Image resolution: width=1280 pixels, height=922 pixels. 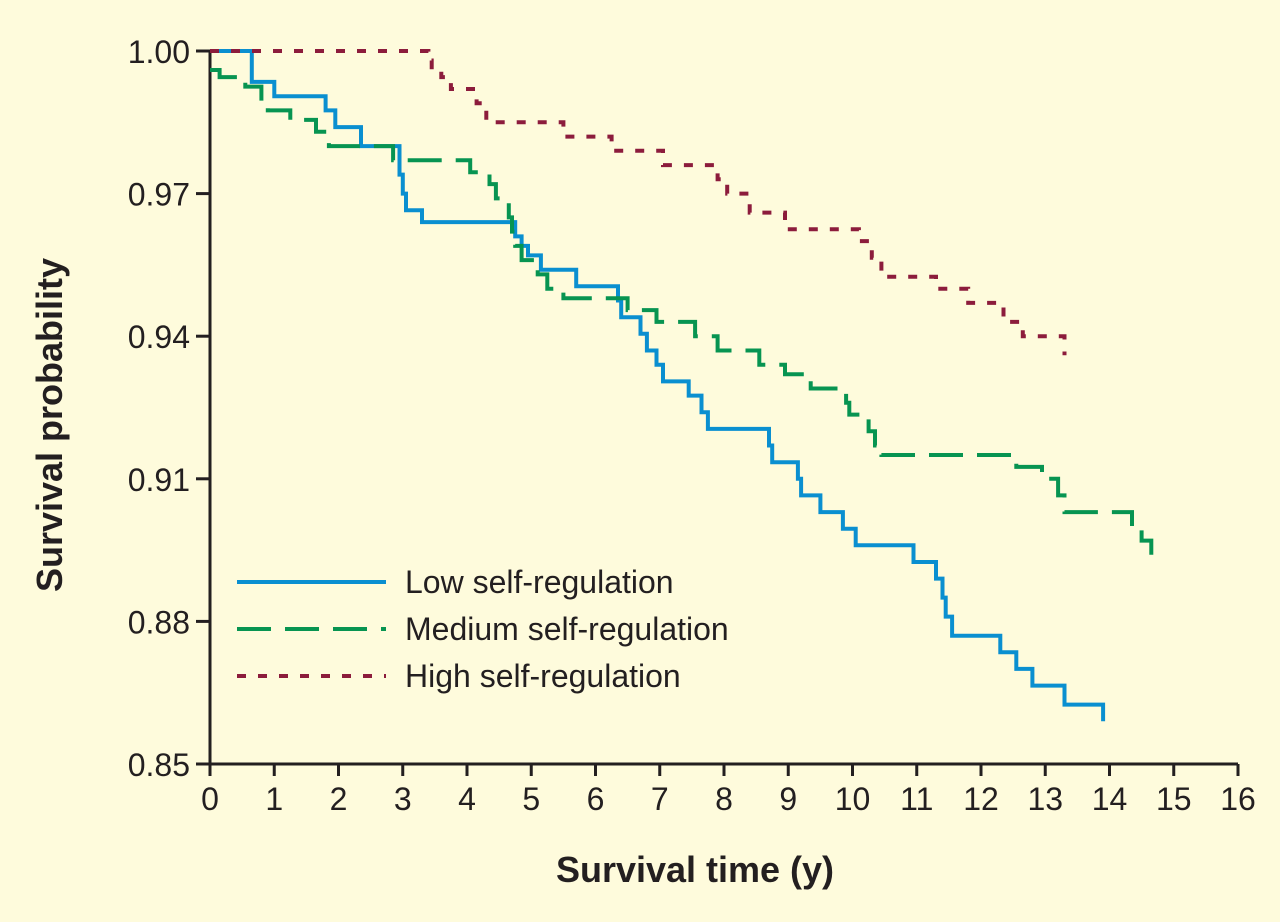 What do you see at coordinates (159, 480) in the screenshot?
I see `y-tick-label: 0.91` at bounding box center [159, 480].